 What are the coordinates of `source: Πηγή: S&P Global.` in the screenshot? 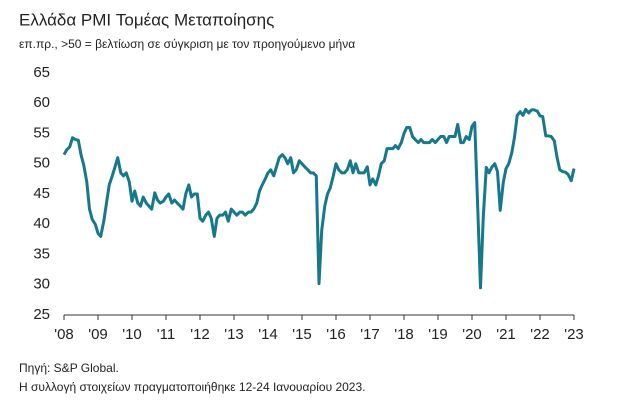 It's located at (69, 368).